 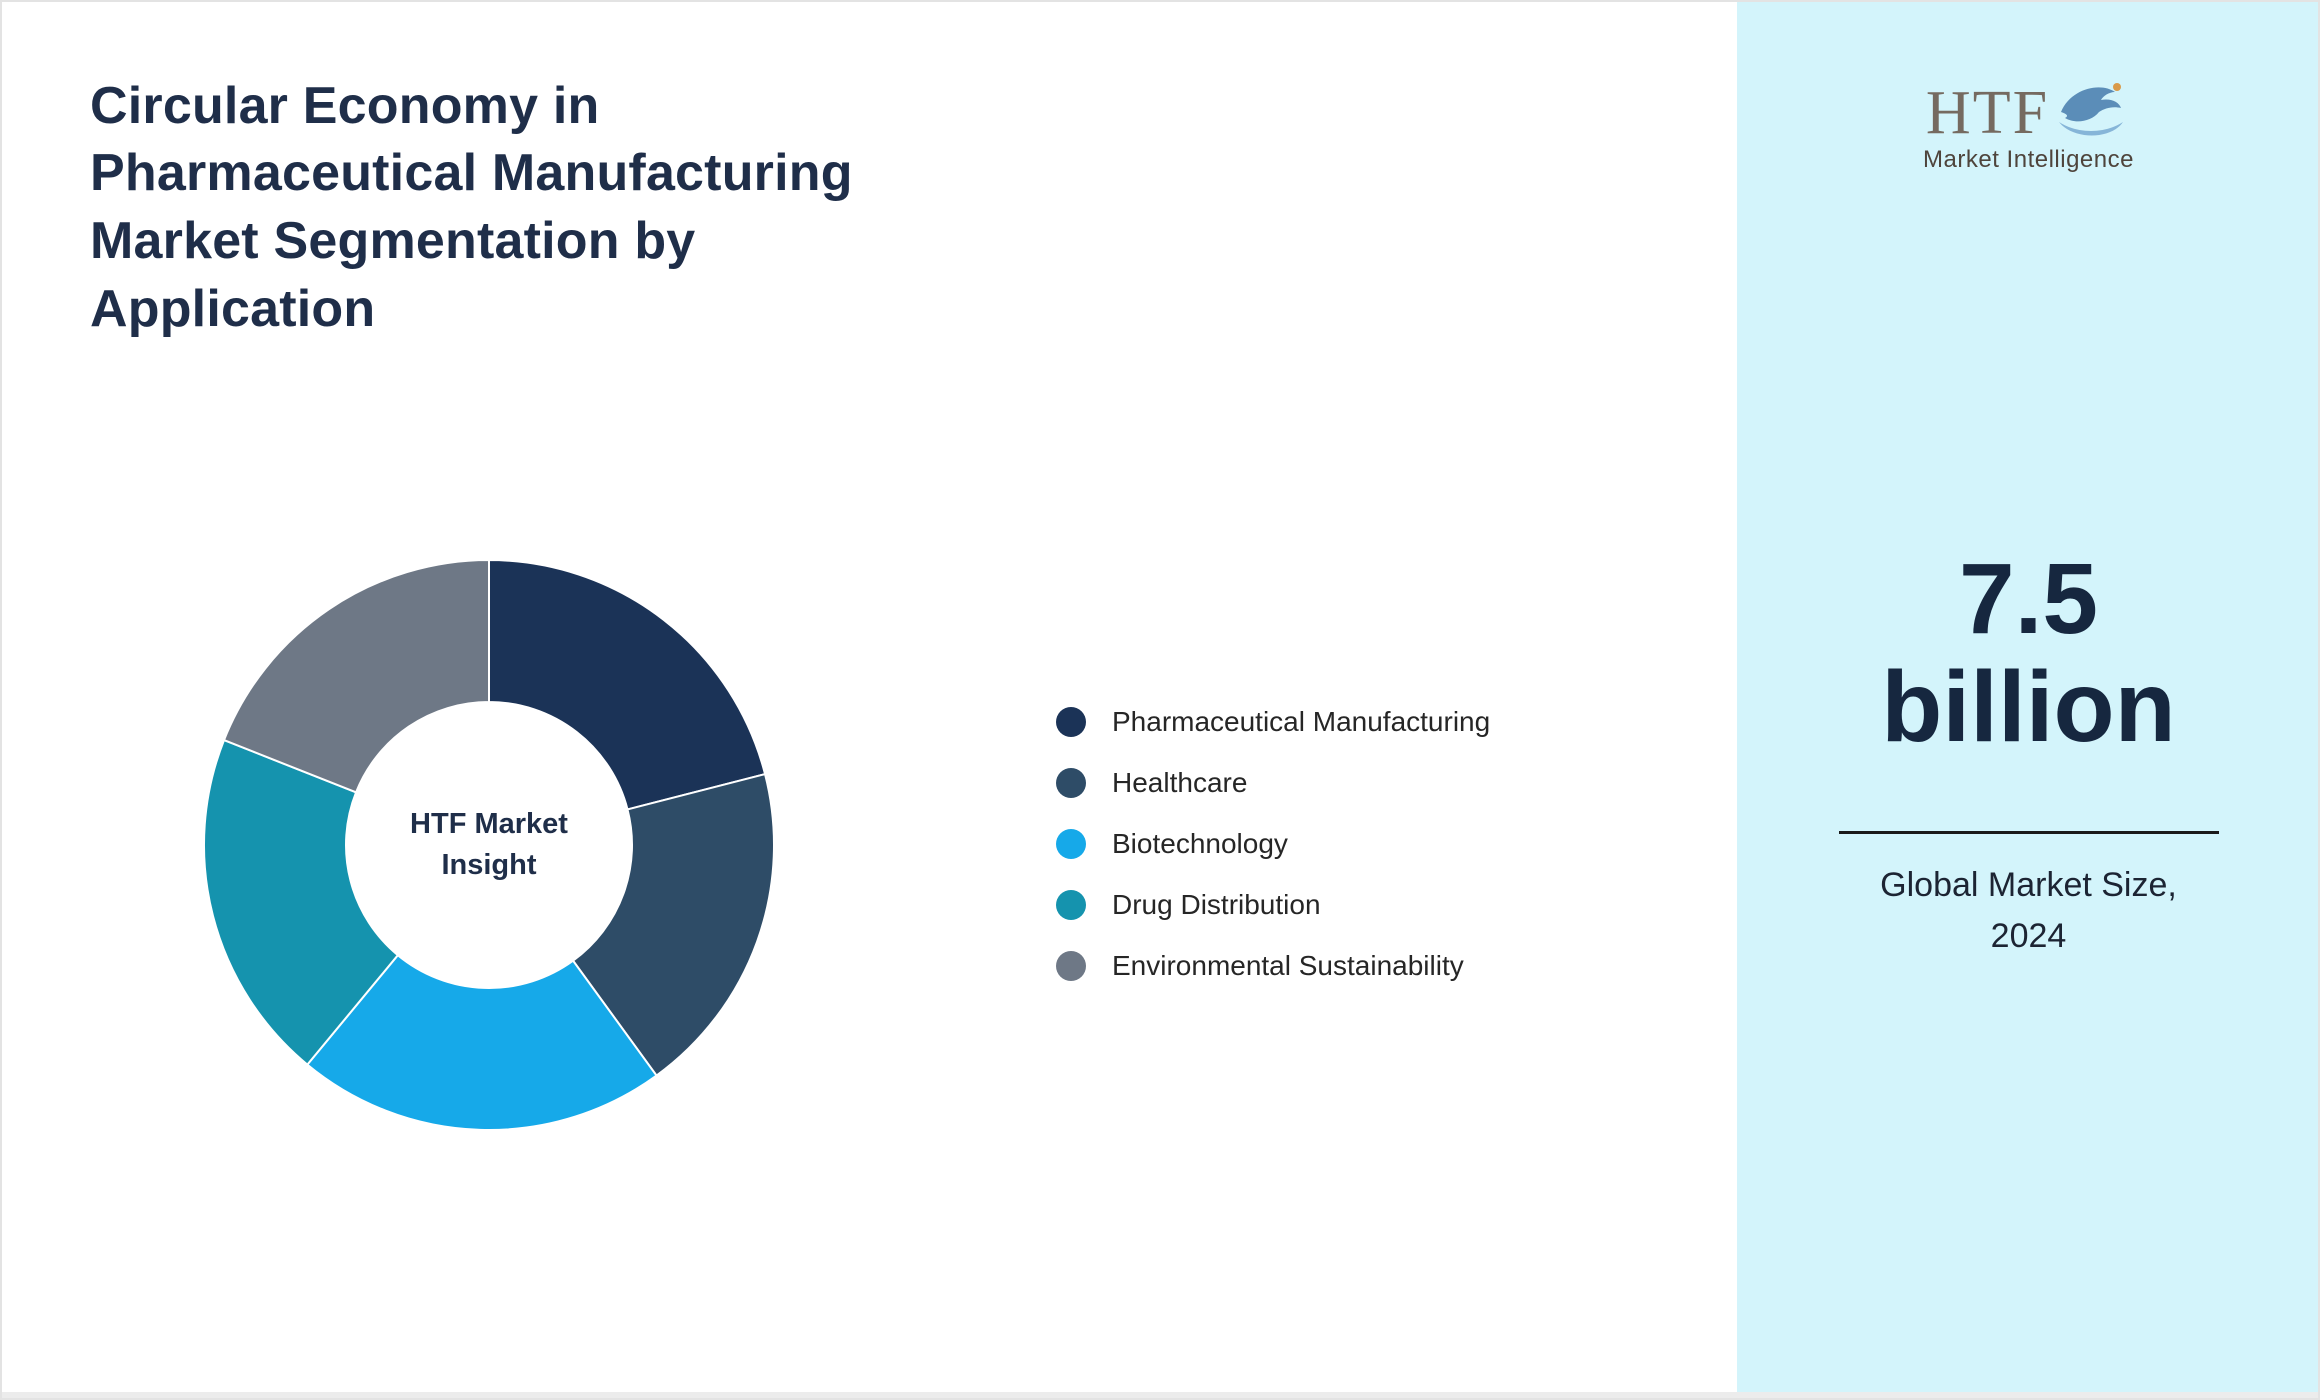 I want to click on legend-label: Environmental Sustainability, so click(x=1288, y=965).